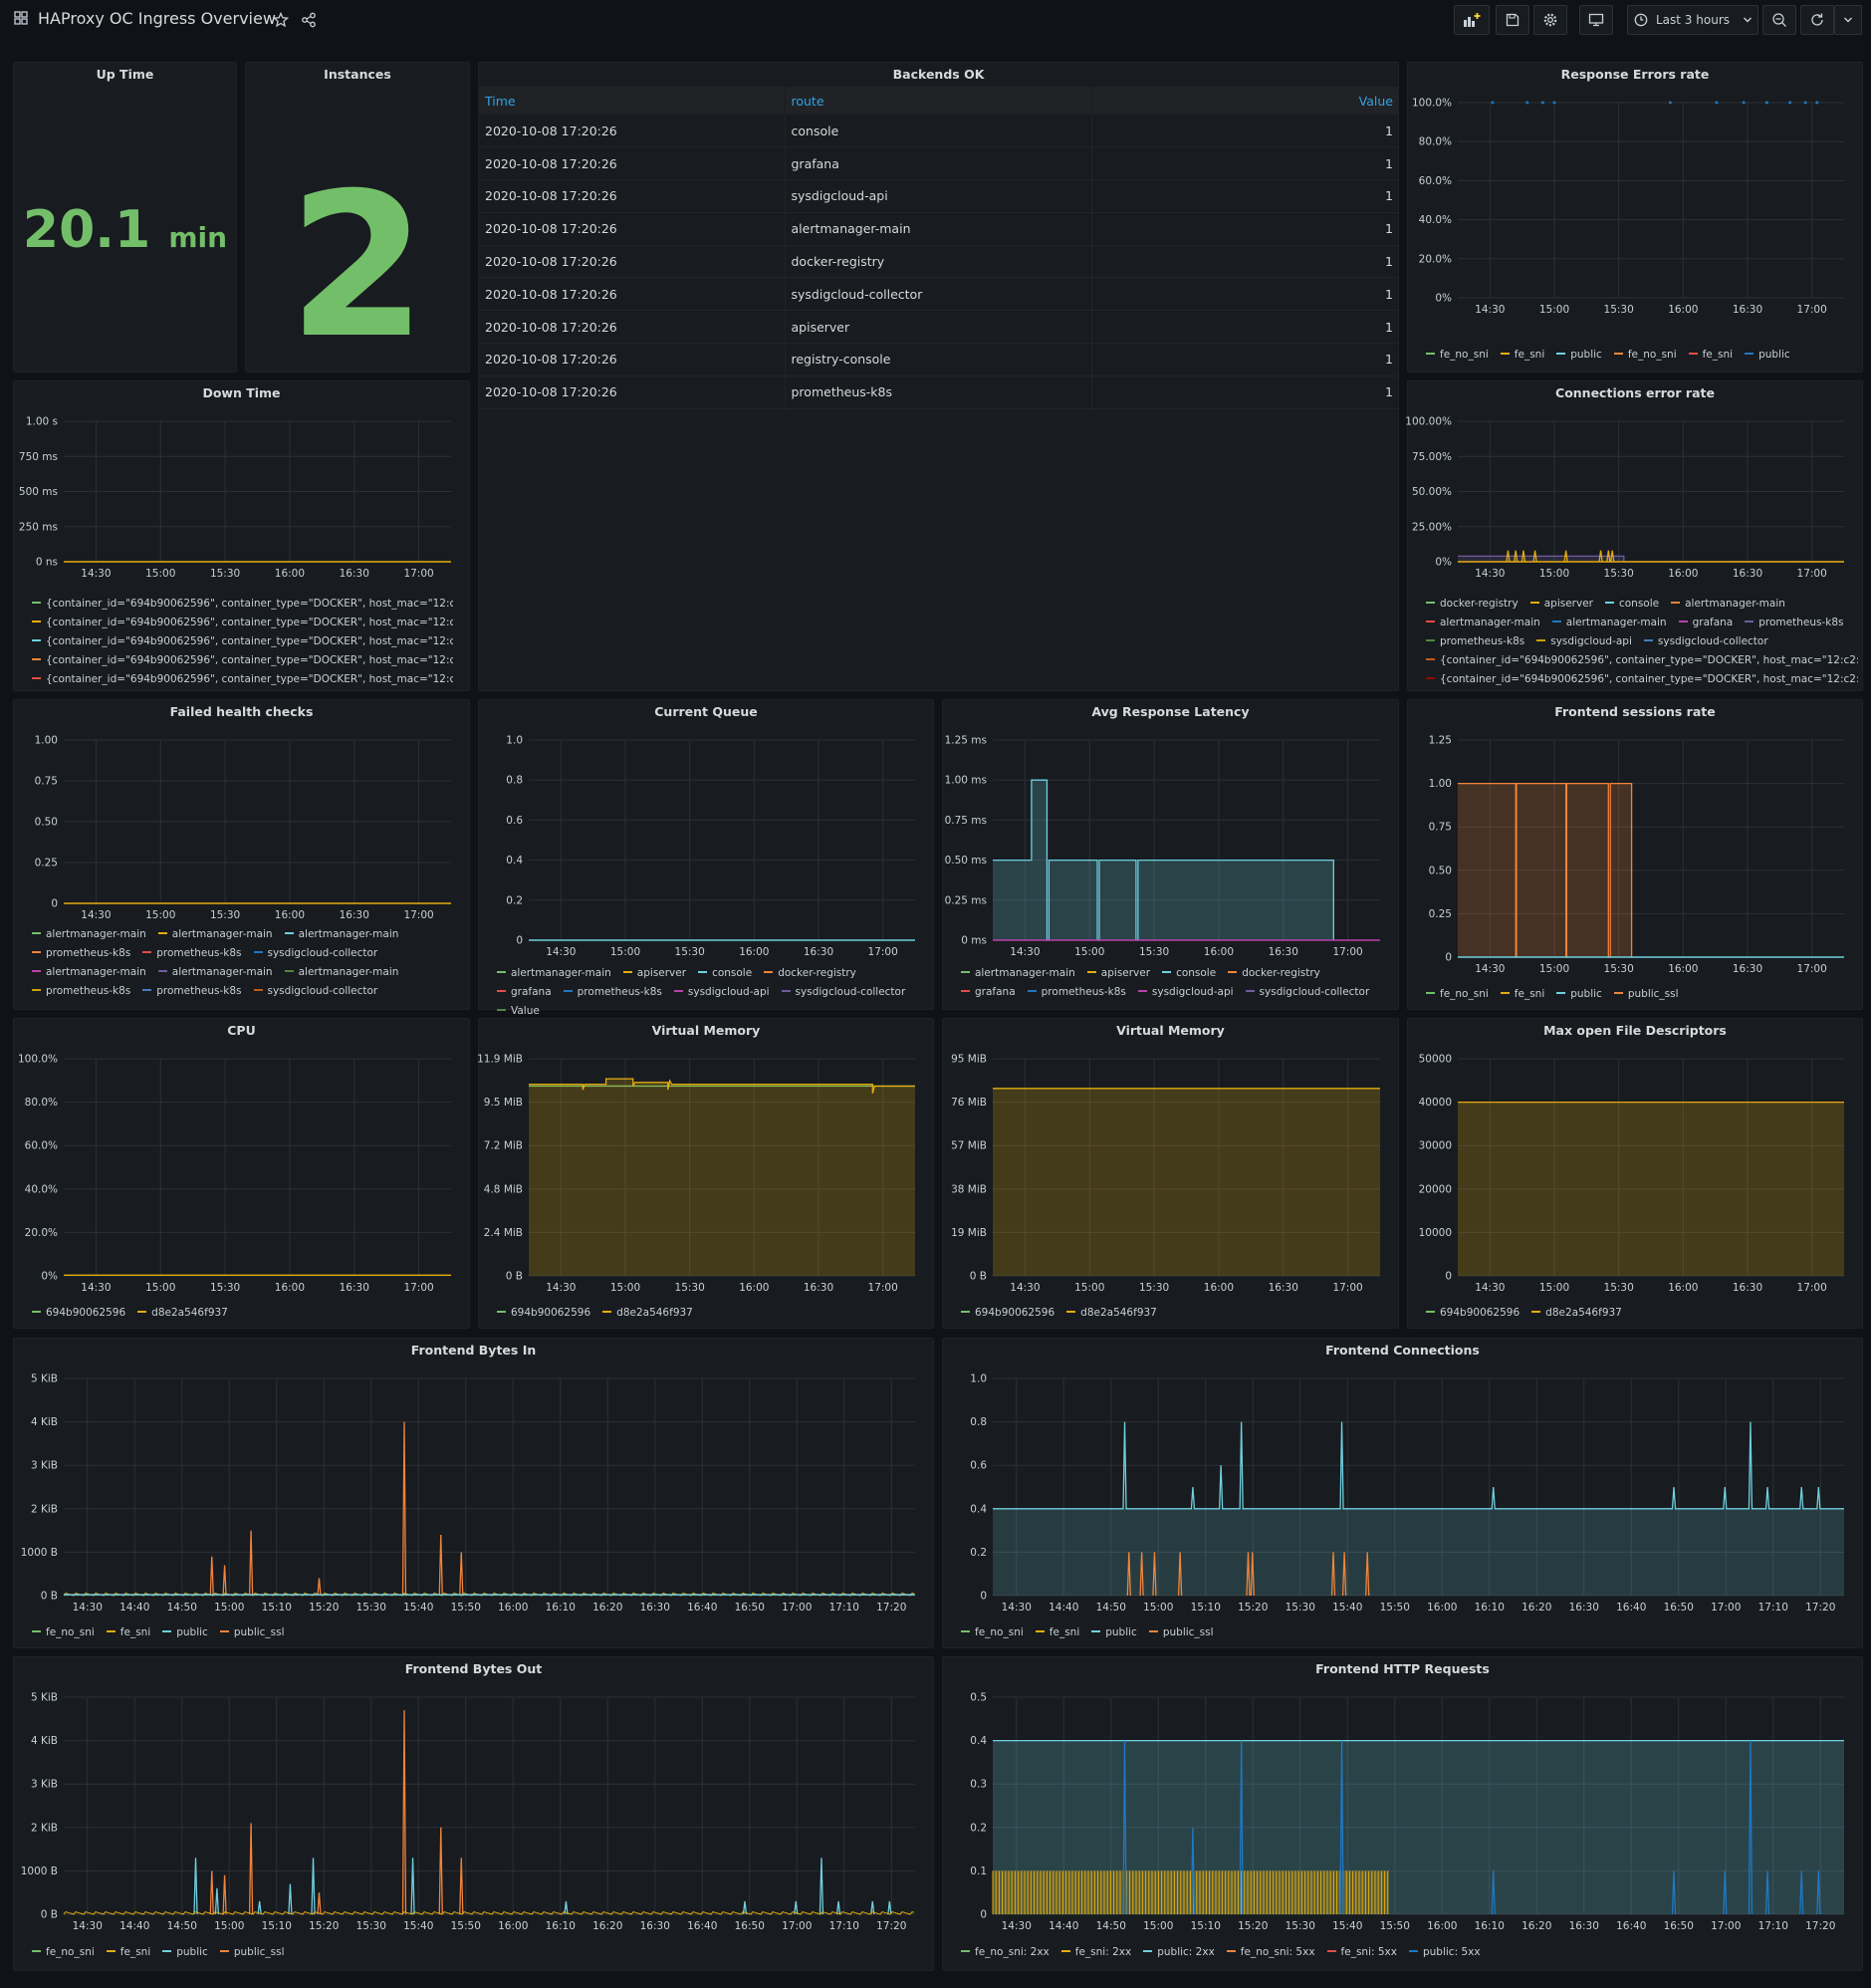 The image size is (1871, 1988). I want to click on column-header-time: Time, so click(632, 101).